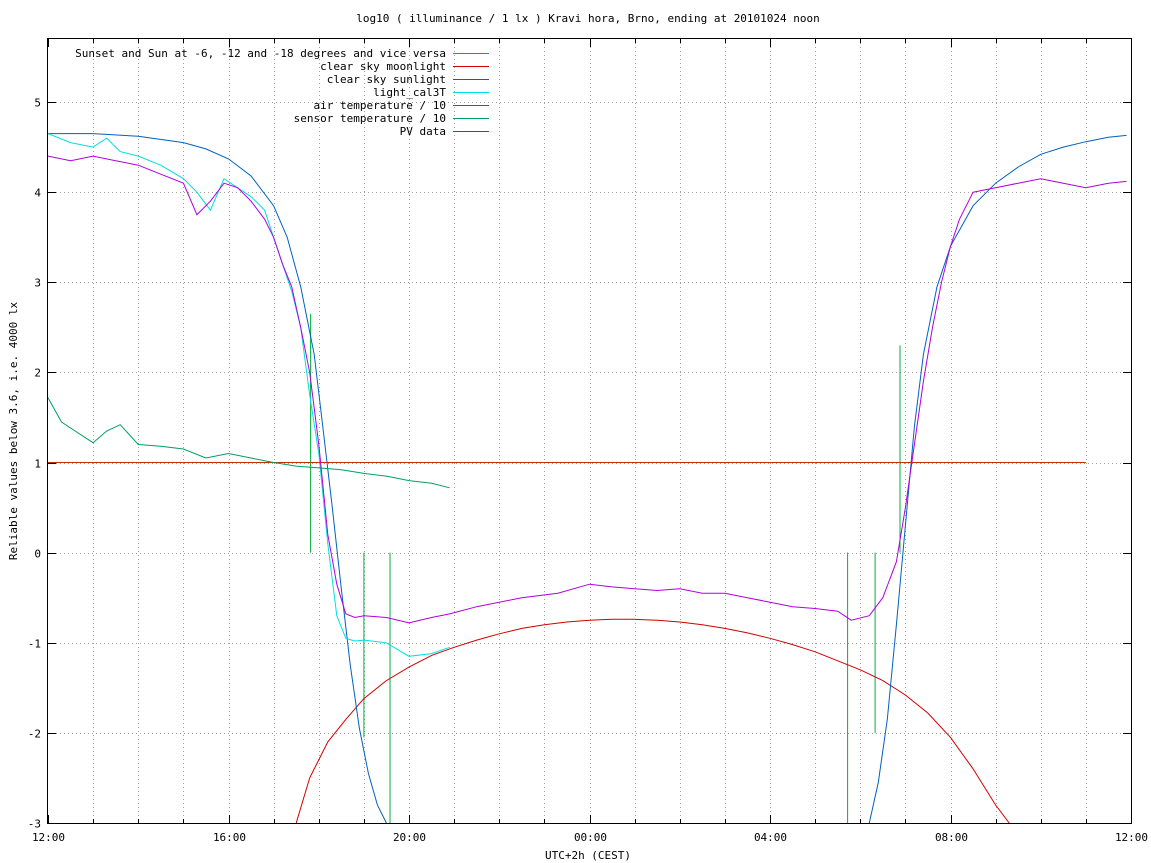  I want to click on x-tick-label: 20:00, so click(409, 837).